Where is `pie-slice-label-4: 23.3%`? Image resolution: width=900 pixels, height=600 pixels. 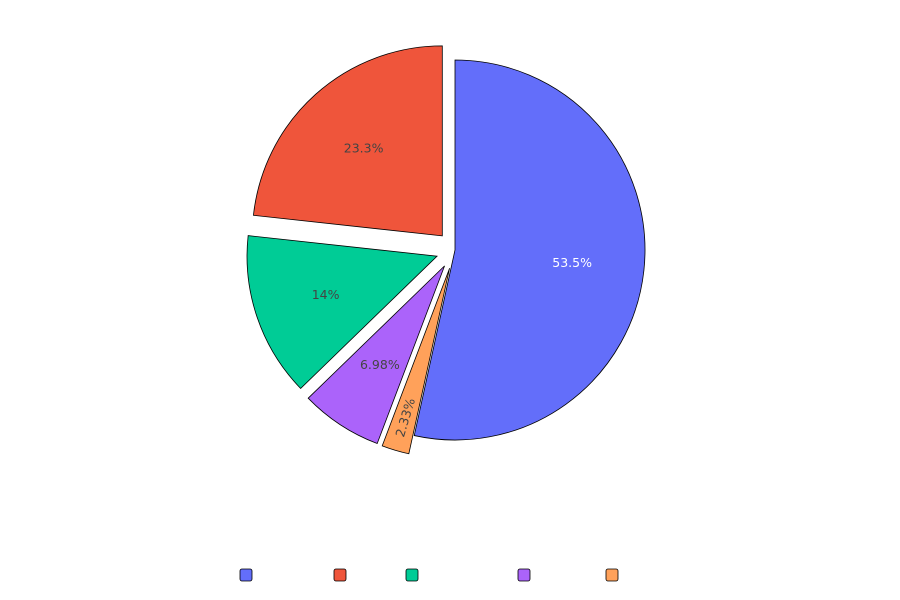 pie-slice-label-4: 23.3% is located at coordinates (364, 148).